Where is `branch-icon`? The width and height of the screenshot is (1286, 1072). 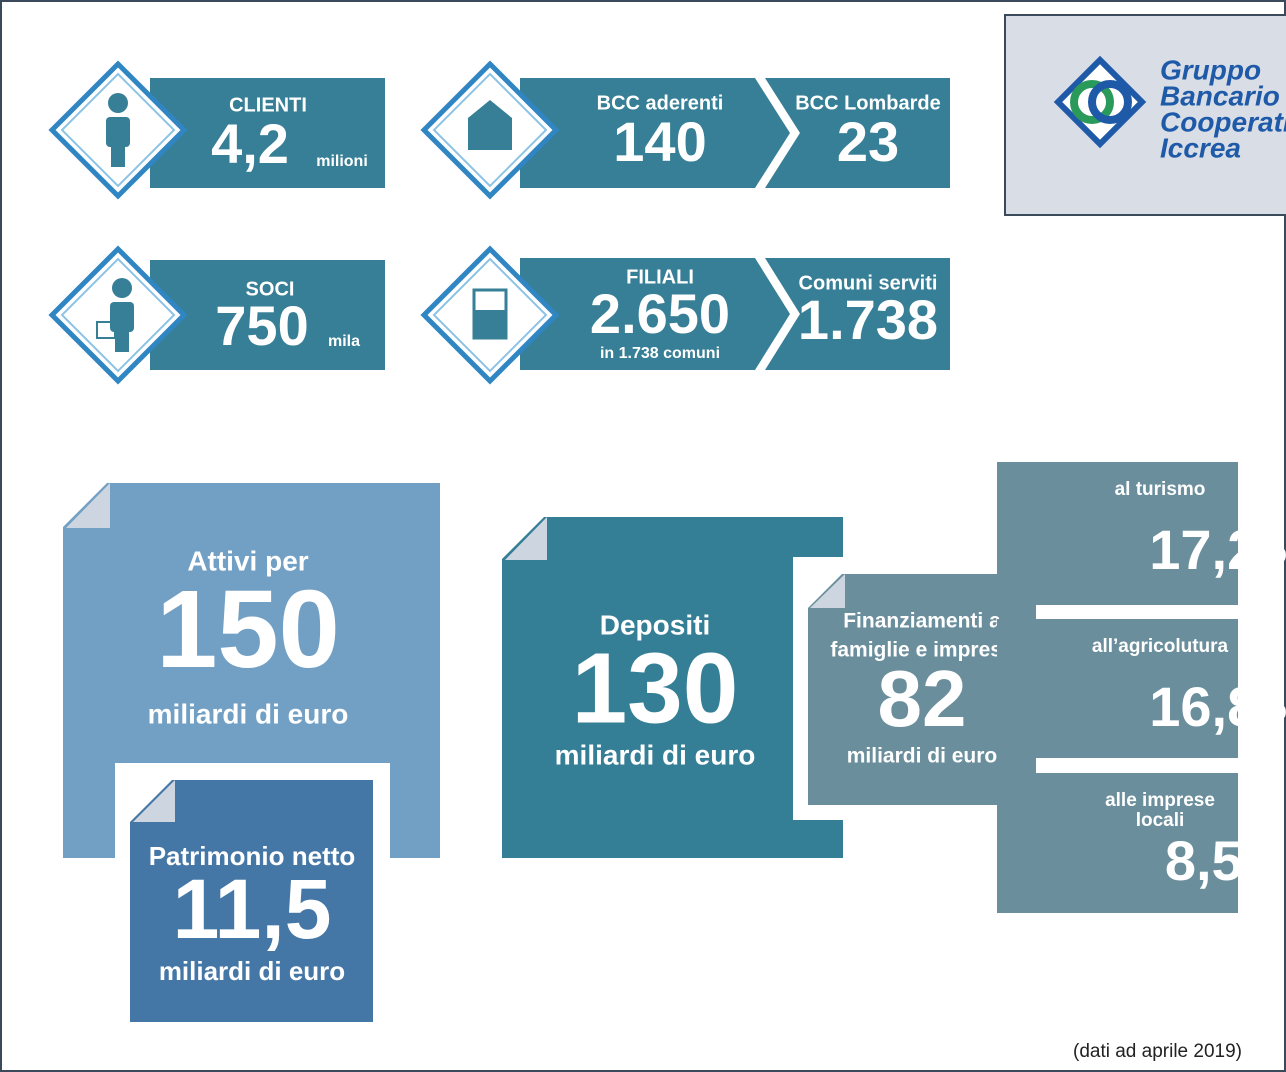
branch-icon is located at coordinates (490, 314).